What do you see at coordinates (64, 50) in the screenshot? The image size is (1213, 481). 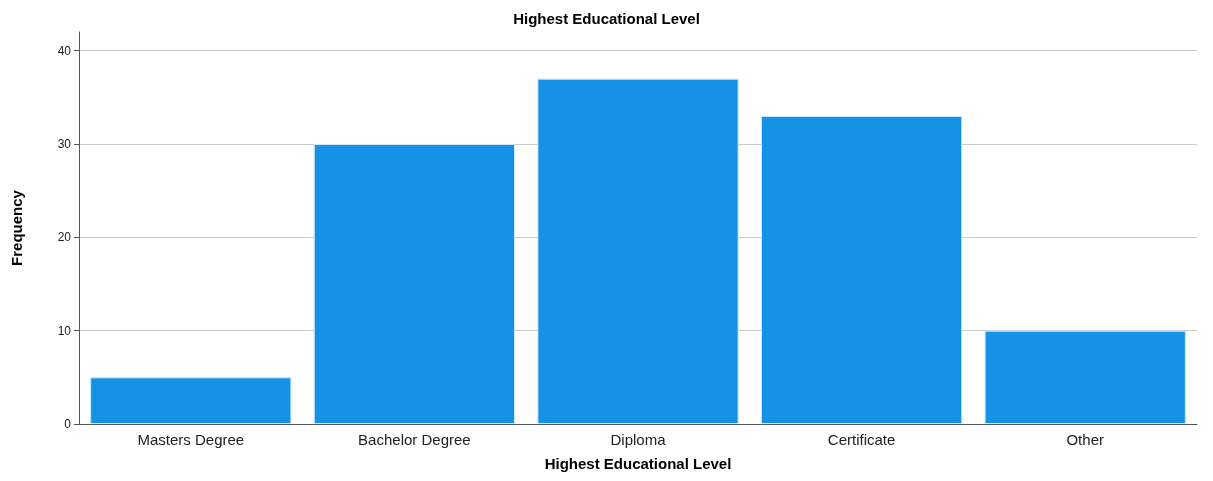 I see `y-tick-label: 40` at bounding box center [64, 50].